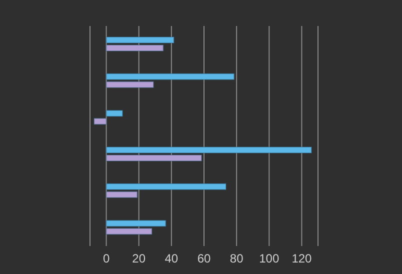 This screenshot has height=274, width=402. What do you see at coordinates (269, 259) in the screenshot?
I see `x-tick-label: 100` at bounding box center [269, 259].